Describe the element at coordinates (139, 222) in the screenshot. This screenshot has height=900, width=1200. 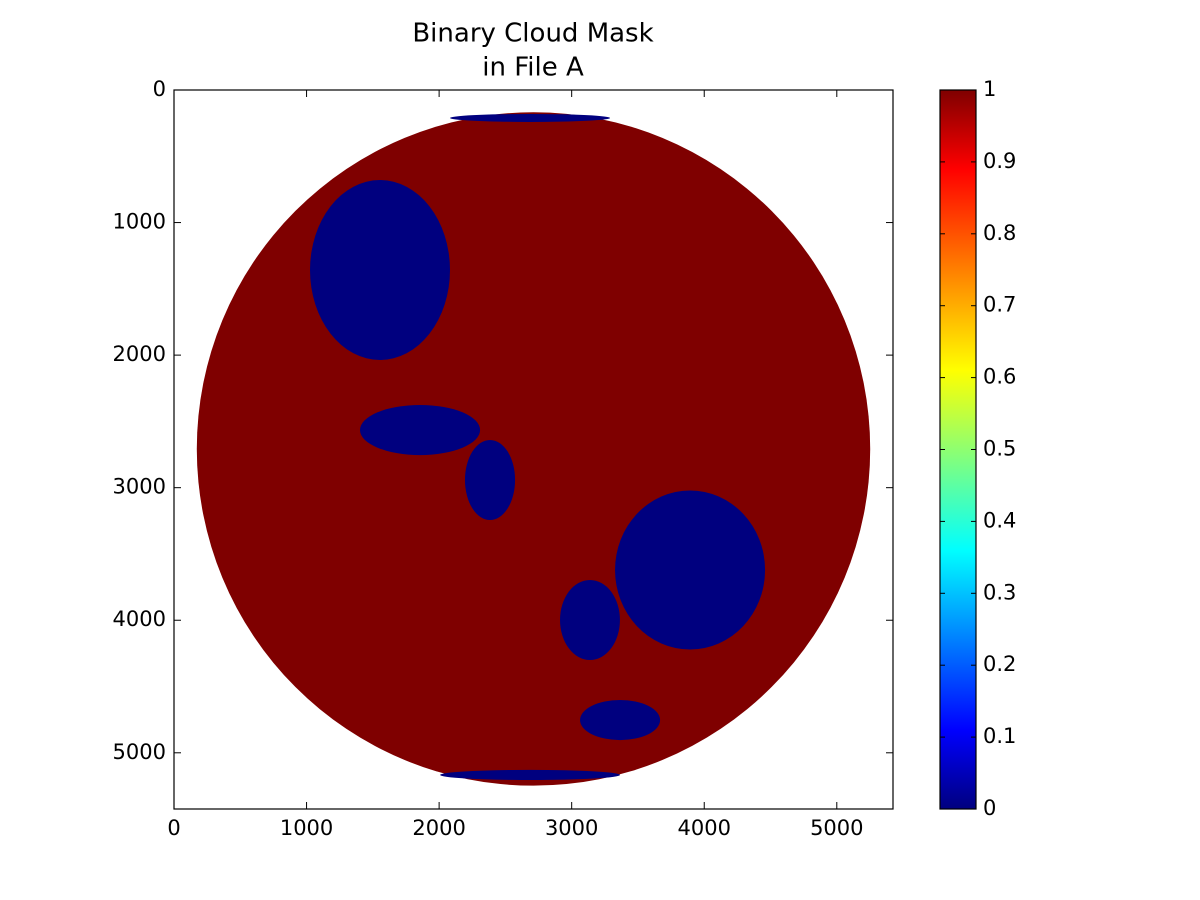
I see `y-tick-label: 1000` at that location.